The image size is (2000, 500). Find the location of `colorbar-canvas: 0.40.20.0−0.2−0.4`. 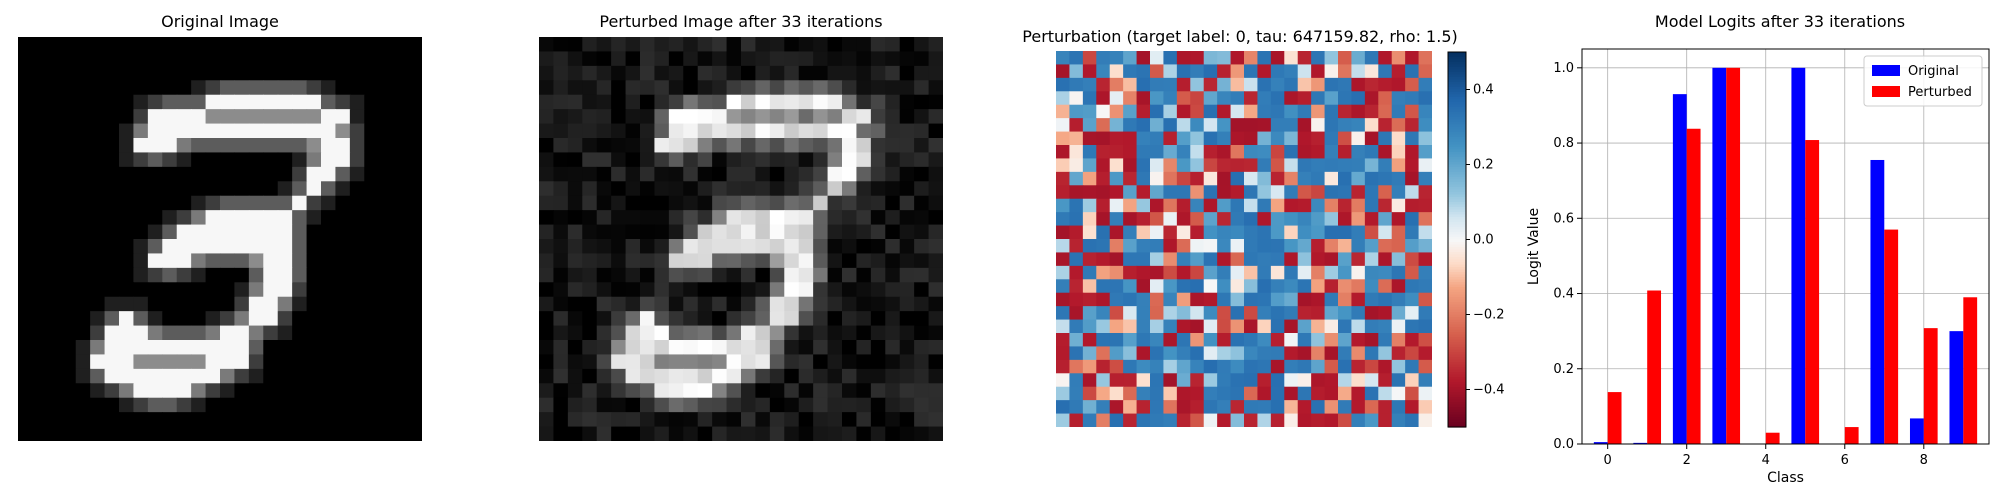

colorbar-canvas: 0.40.20.0−0.2−0.4 is located at coordinates (1476, 239).